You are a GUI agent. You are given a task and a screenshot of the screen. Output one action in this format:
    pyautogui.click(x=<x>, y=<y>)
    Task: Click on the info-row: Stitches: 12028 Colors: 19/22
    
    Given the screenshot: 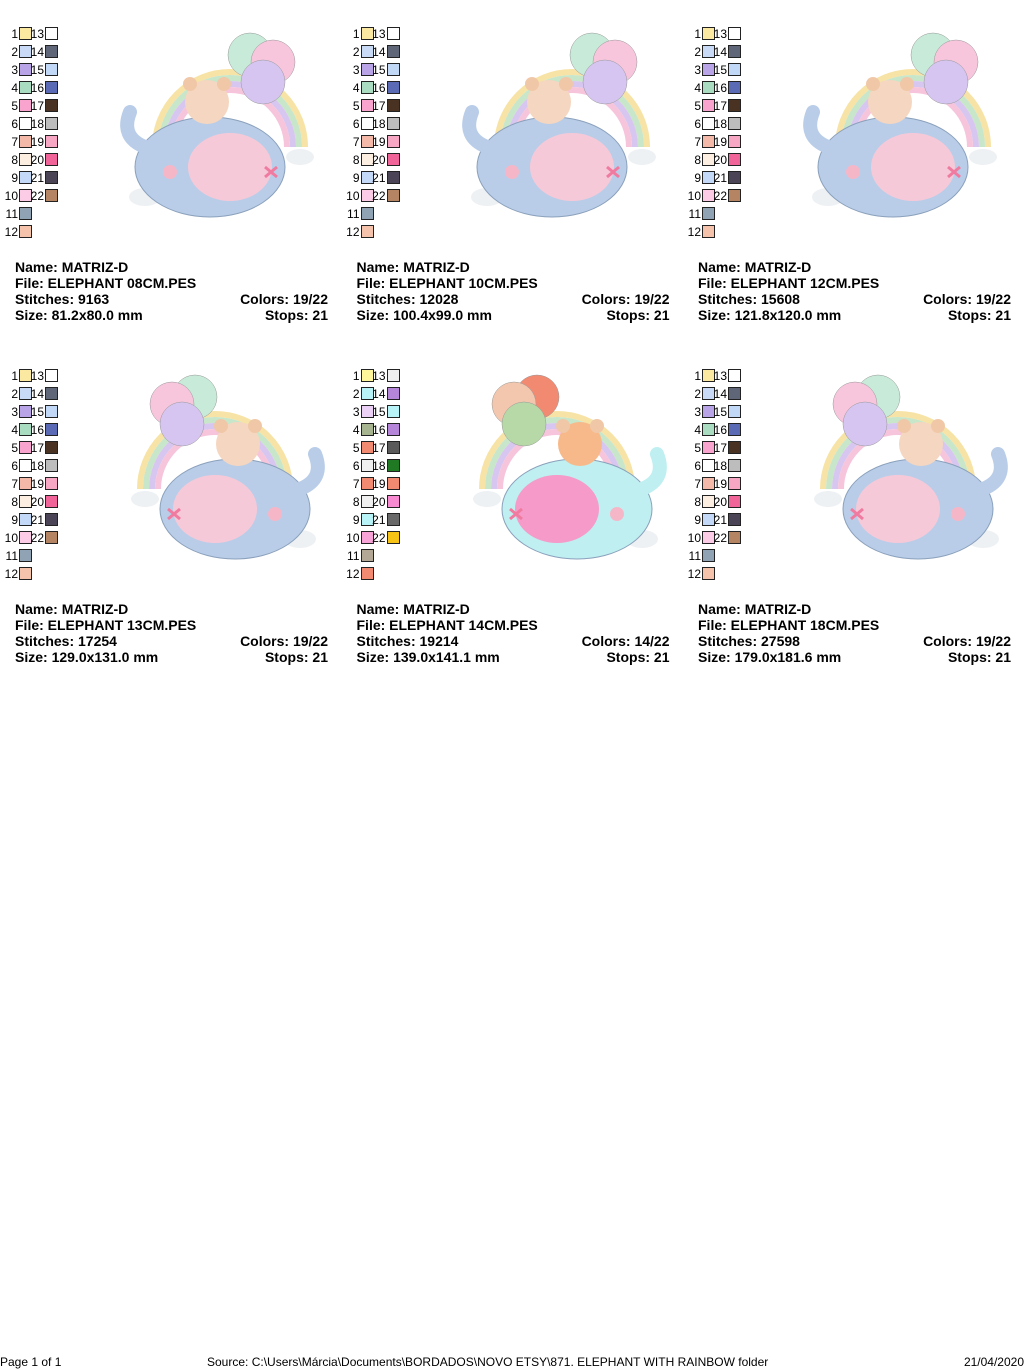 What is the action you would take?
    pyautogui.click(x=513, y=299)
    